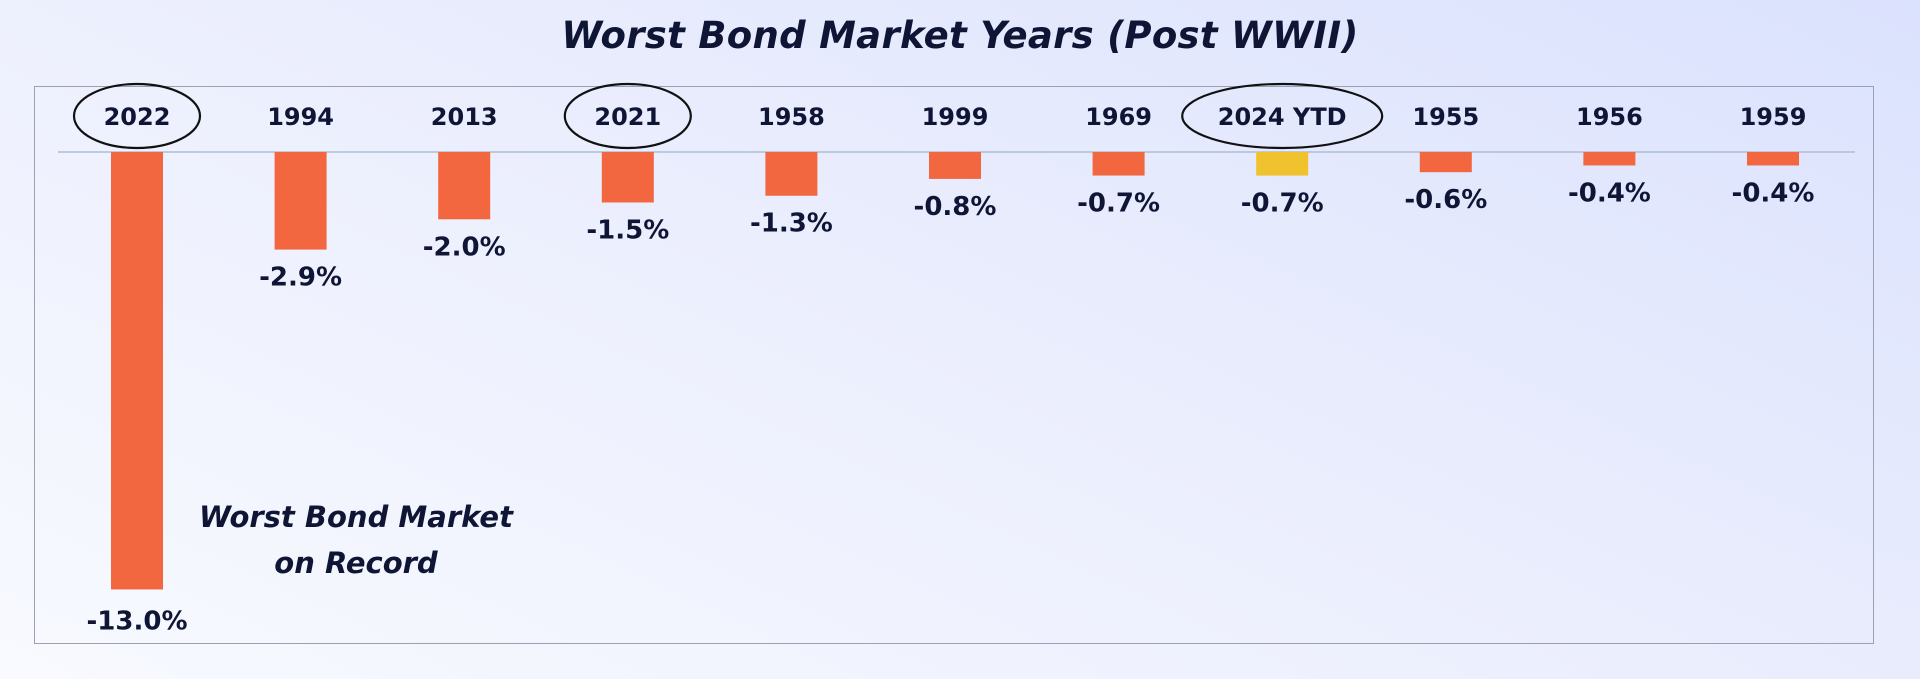  Describe the element at coordinates (791, 117) in the screenshot. I see `category-label: 1958` at that location.